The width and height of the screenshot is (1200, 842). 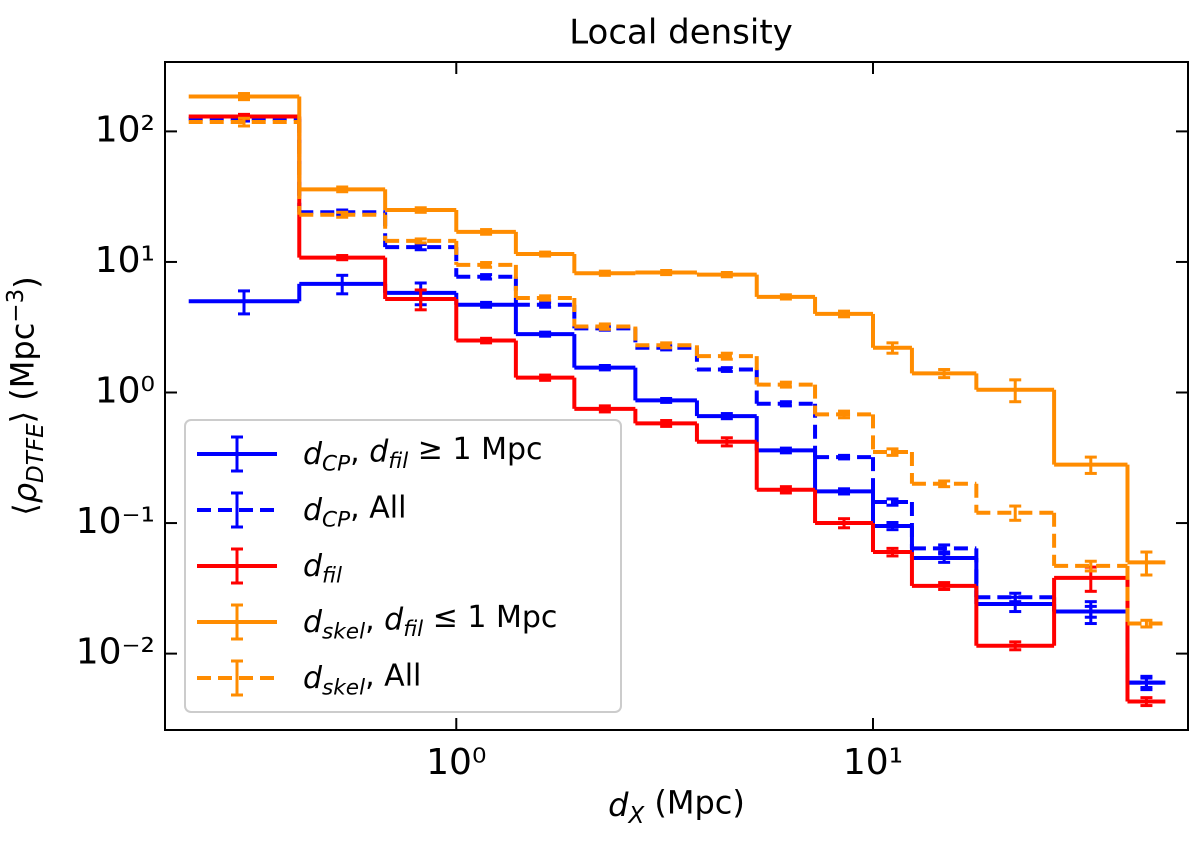 I want to click on label-part: ,, so click(x=374, y=619).